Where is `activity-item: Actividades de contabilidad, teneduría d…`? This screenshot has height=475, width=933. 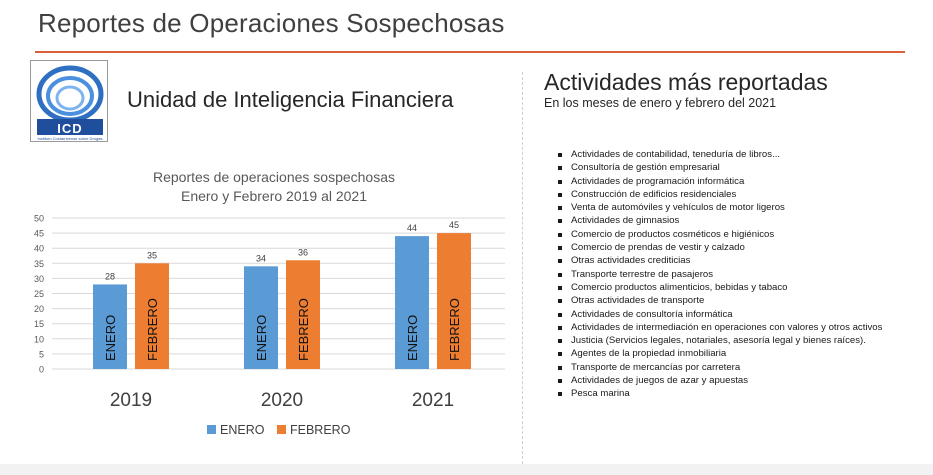 activity-item: Actividades de contabilidad, teneduría d… is located at coordinates (719, 154).